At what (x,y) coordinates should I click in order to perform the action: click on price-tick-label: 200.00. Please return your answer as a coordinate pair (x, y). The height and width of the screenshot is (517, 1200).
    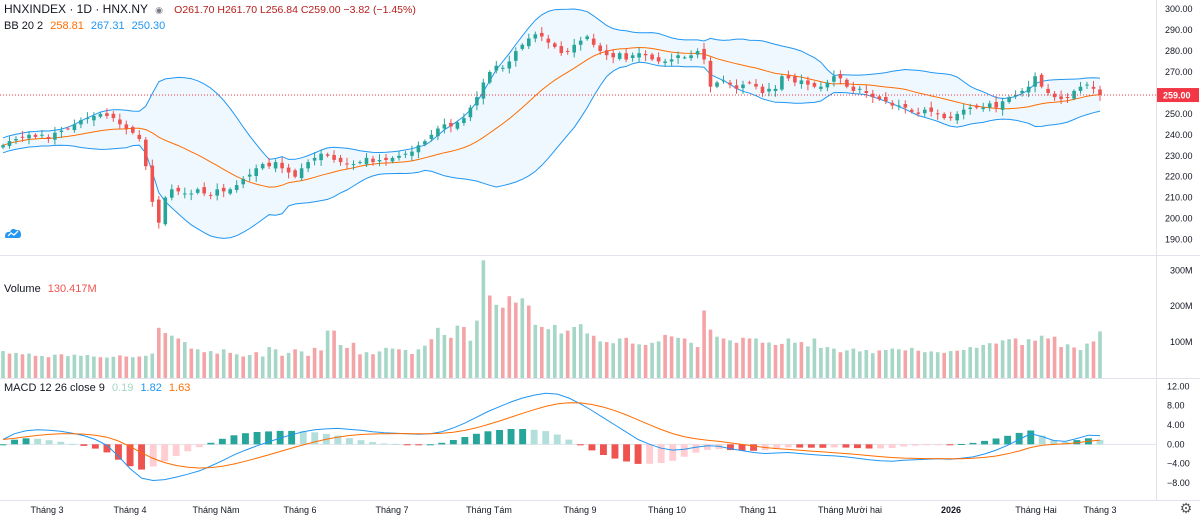
    Looking at the image, I should click on (1179, 219).